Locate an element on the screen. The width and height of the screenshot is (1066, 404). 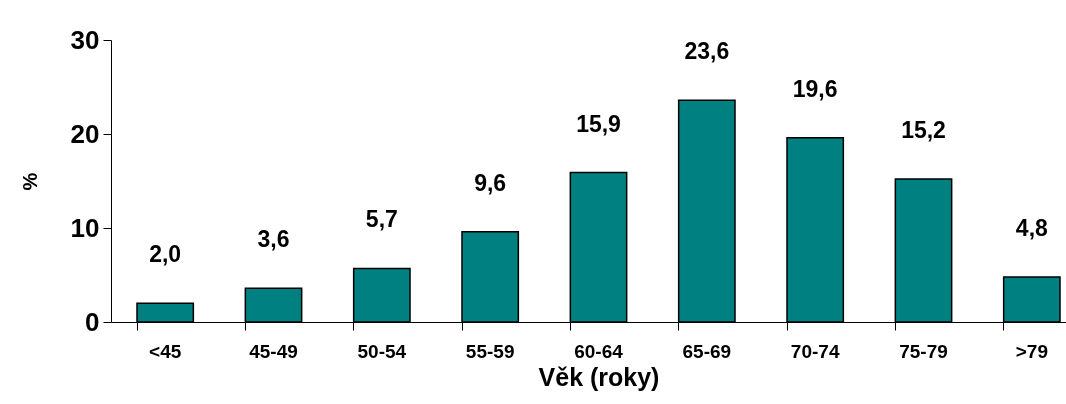
data-label: 3,6 is located at coordinates (273, 239).